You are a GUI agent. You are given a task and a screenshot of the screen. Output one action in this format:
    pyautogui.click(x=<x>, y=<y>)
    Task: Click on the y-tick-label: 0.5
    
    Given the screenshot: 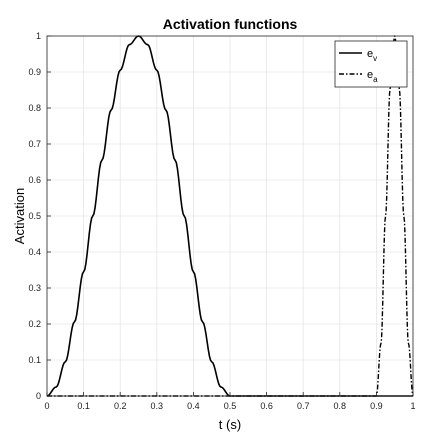 What is the action you would take?
    pyautogui.click(x=34, y=216)
    